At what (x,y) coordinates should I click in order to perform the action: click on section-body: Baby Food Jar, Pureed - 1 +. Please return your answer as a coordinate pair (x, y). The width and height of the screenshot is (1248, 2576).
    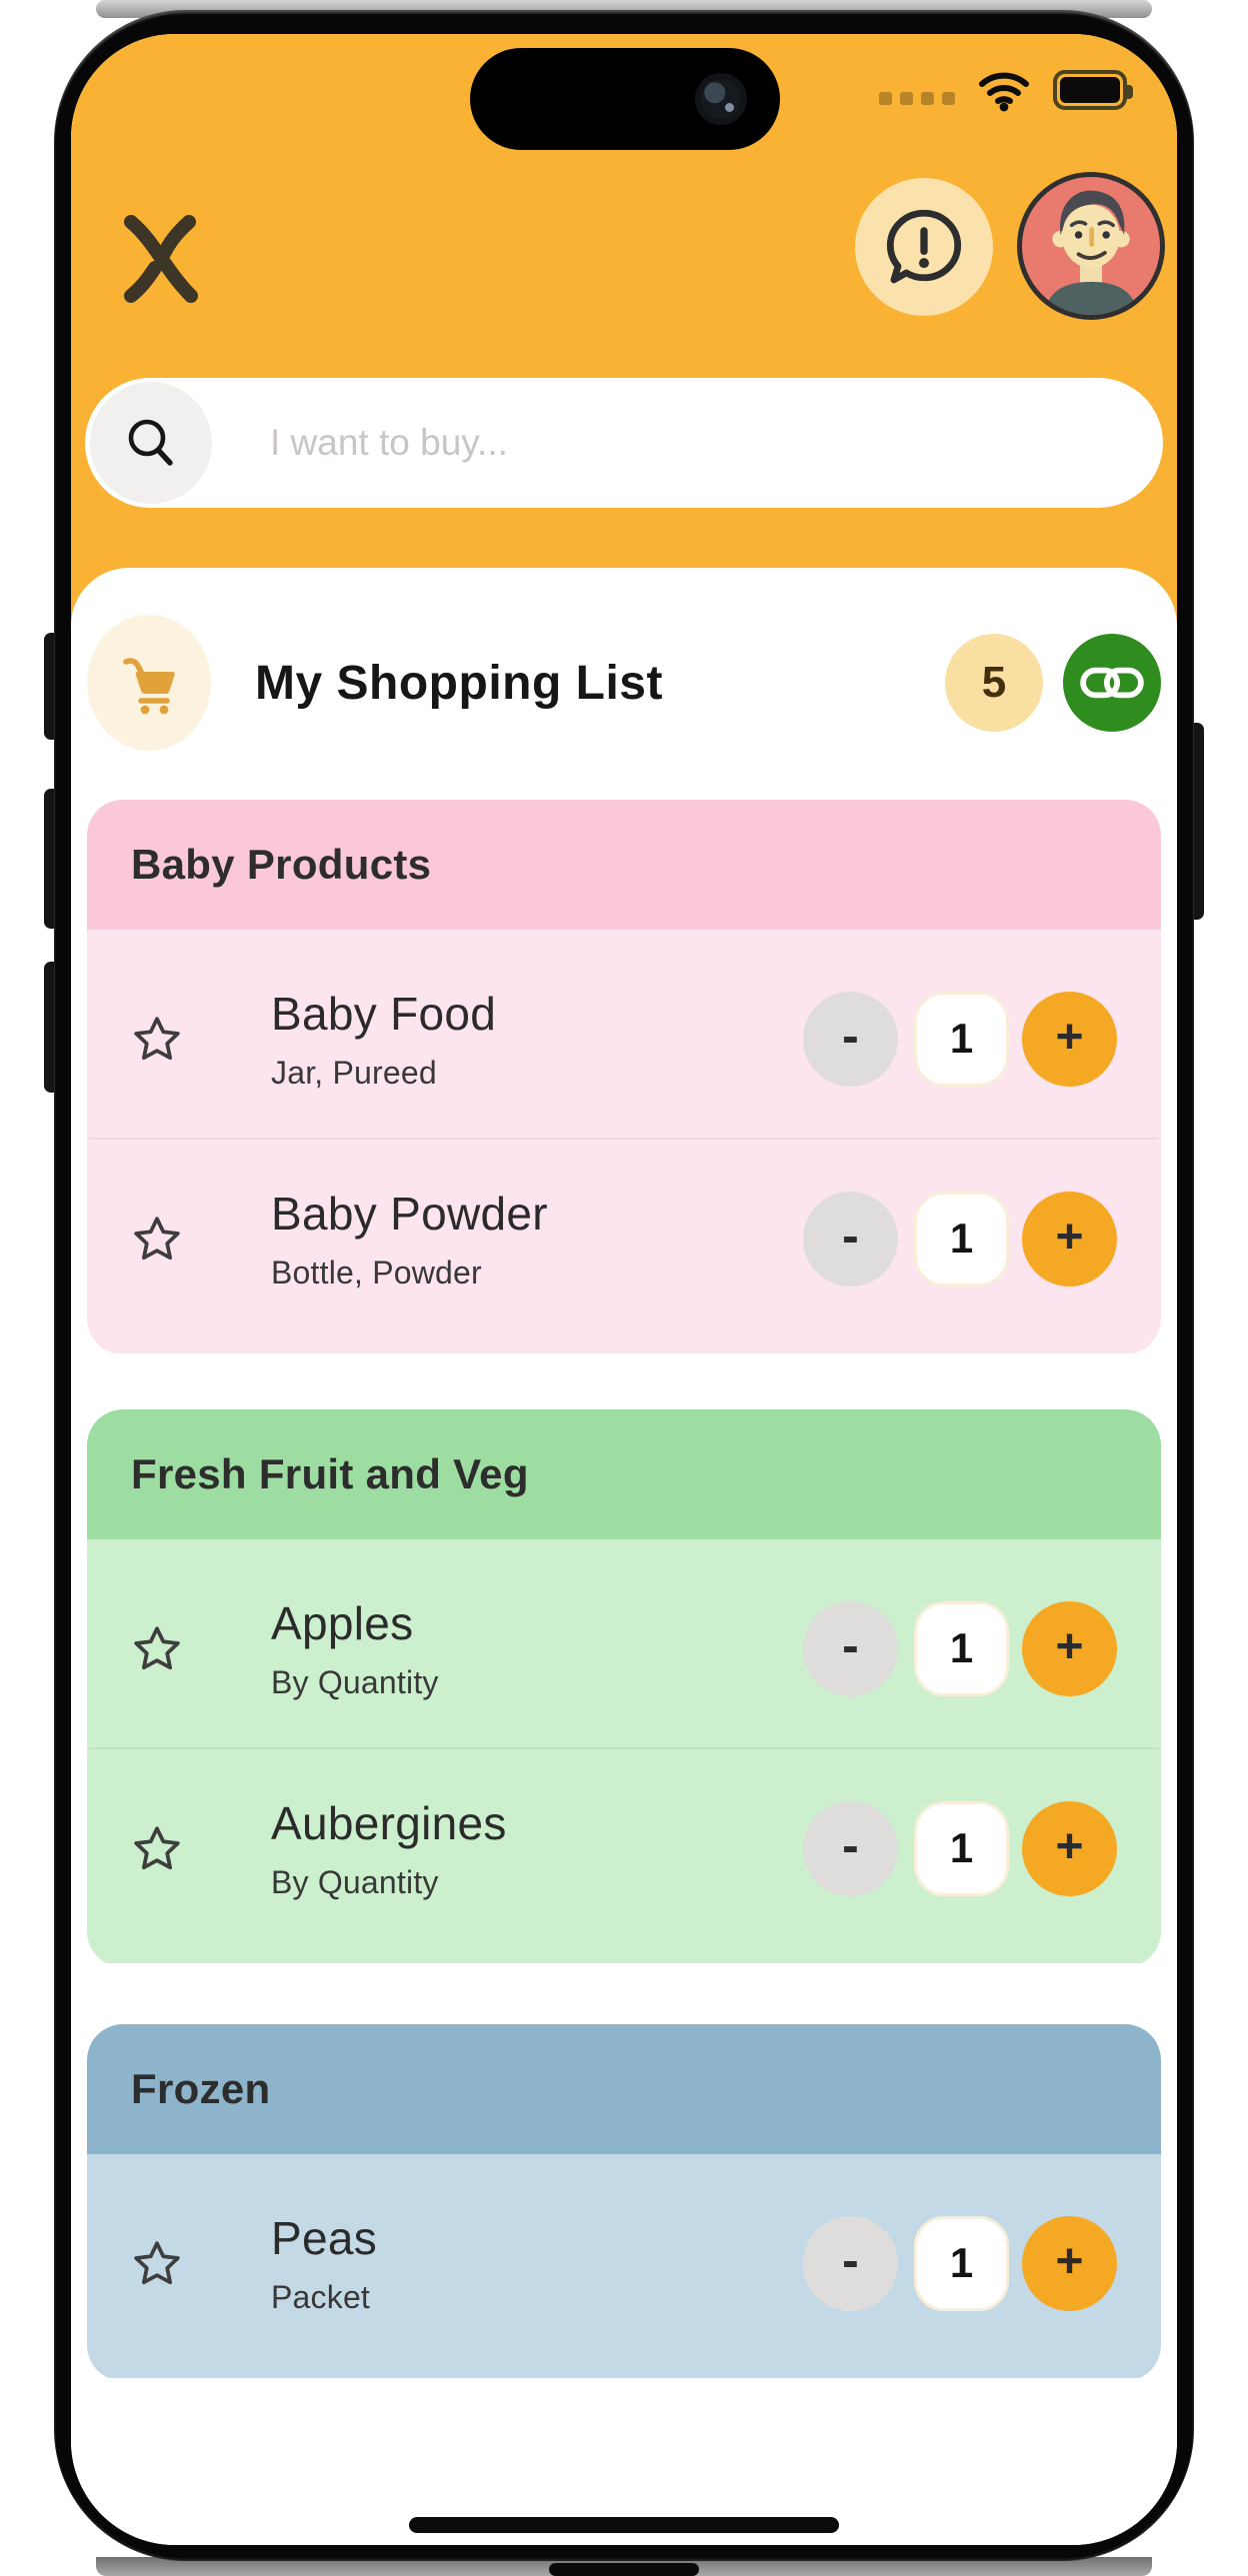
    Looking at the image, I should click on (624, 1141).